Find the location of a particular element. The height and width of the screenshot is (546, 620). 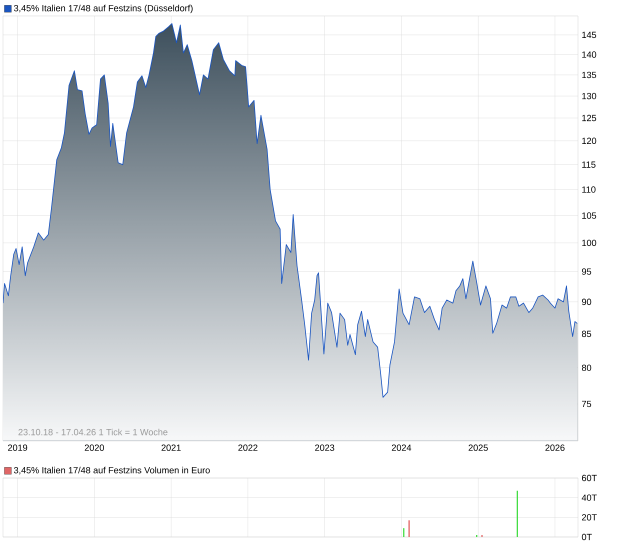

y-tick-label: 115 is located at coordinates (589, 165).